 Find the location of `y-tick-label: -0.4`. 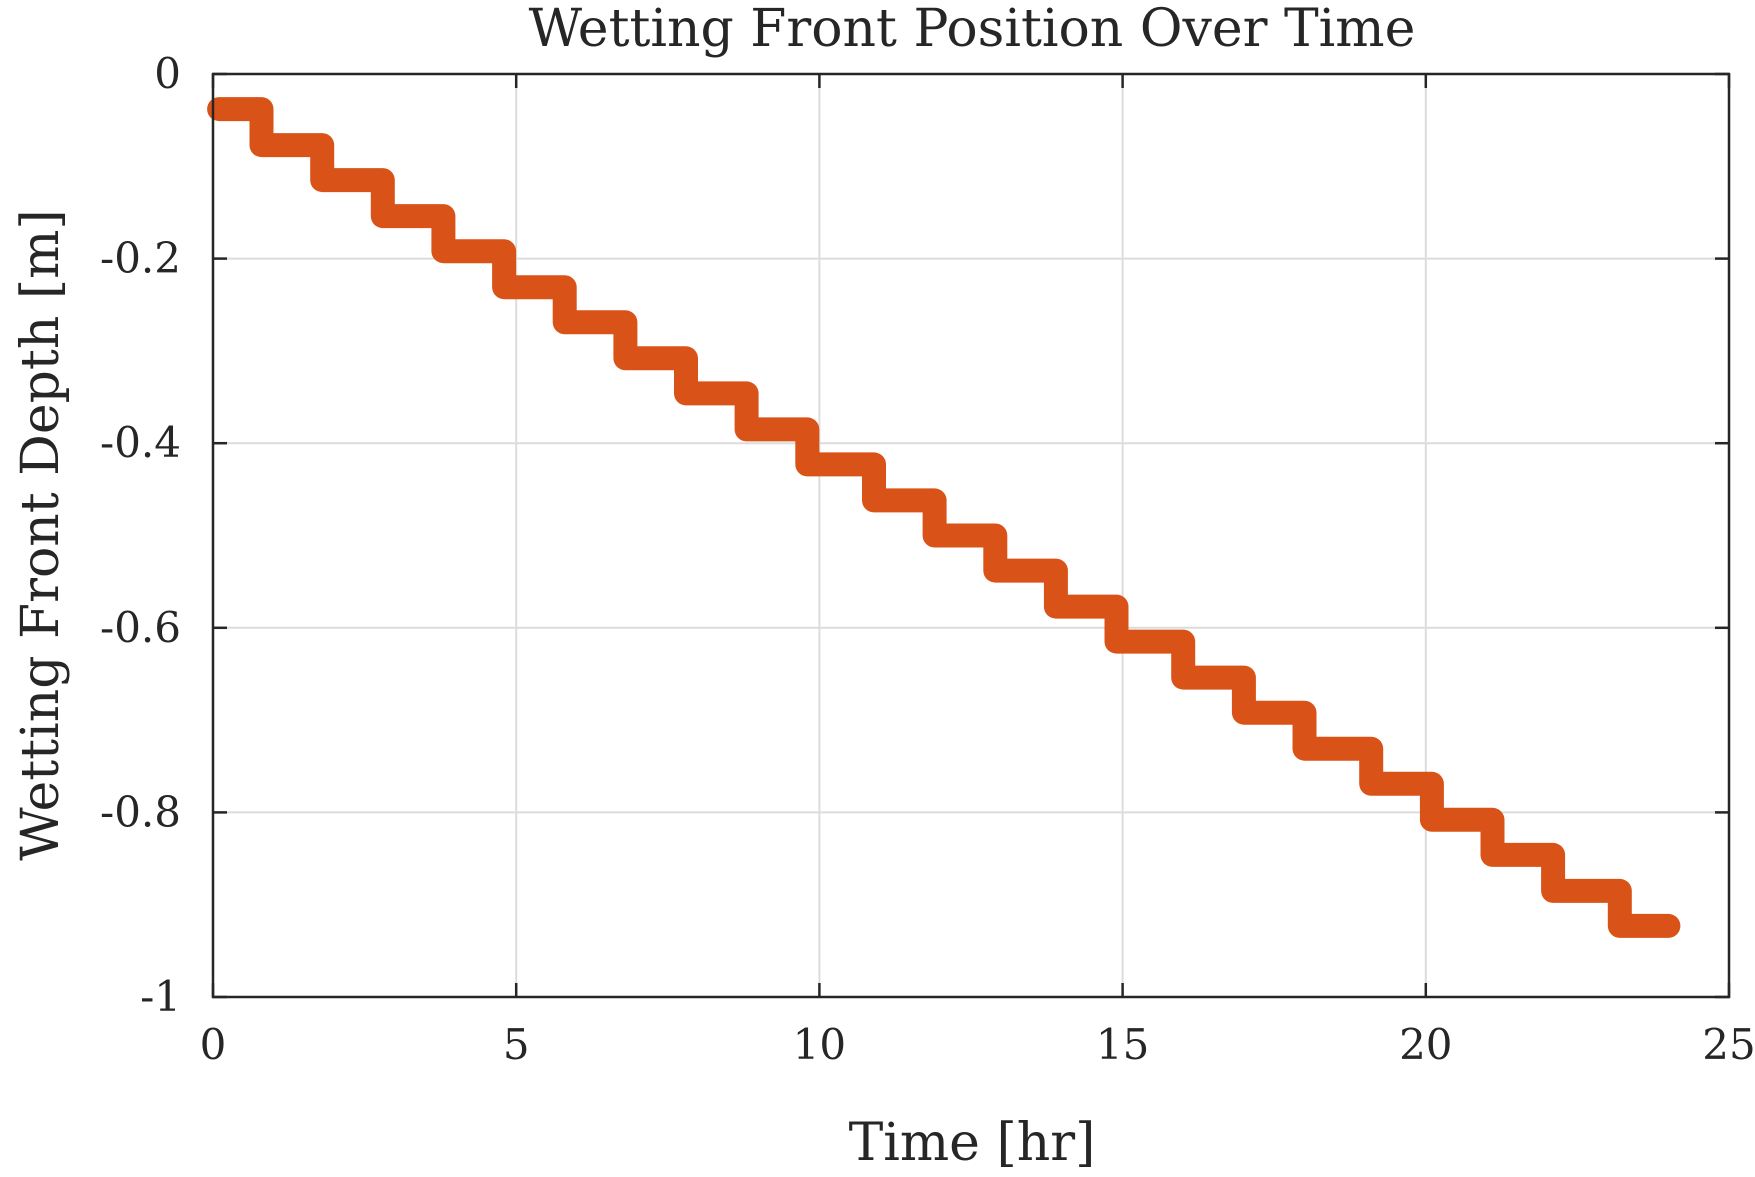

y-tick-label: -0.4 is located at coordinates (140, 442).